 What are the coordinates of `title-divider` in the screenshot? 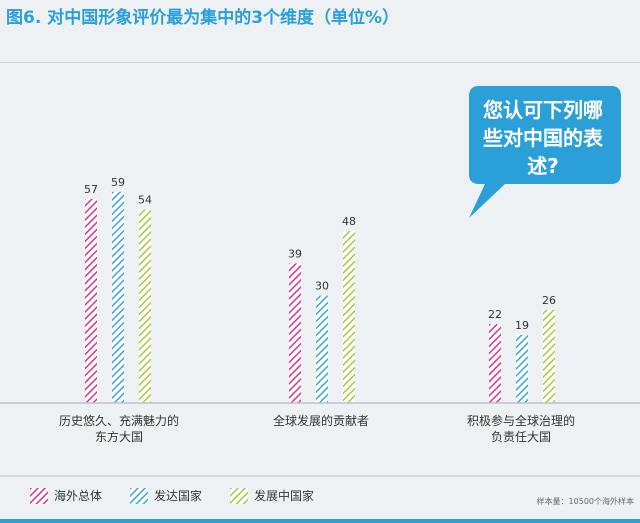 It's located at (320, 62).